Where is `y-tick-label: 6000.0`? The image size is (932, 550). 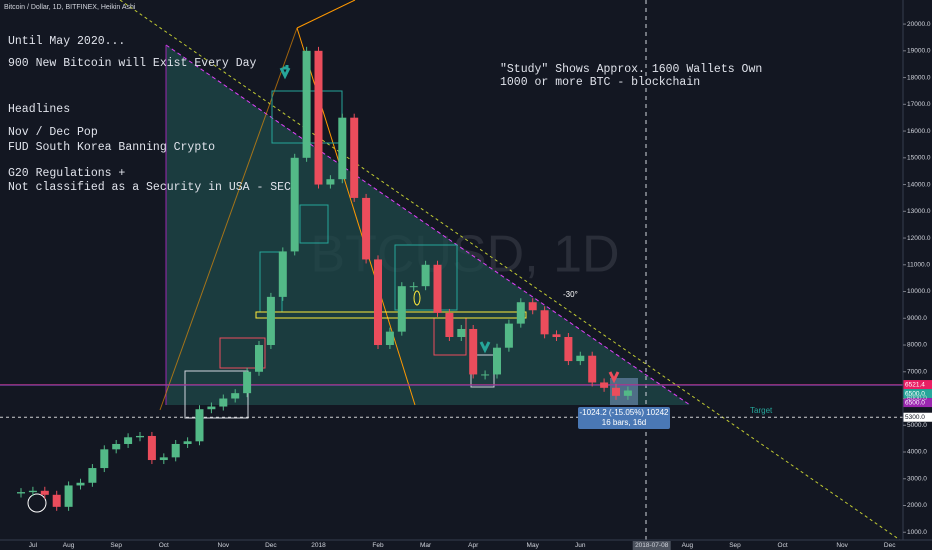
y-tick-label: 6000.0 is located at coordinates (917, 398).